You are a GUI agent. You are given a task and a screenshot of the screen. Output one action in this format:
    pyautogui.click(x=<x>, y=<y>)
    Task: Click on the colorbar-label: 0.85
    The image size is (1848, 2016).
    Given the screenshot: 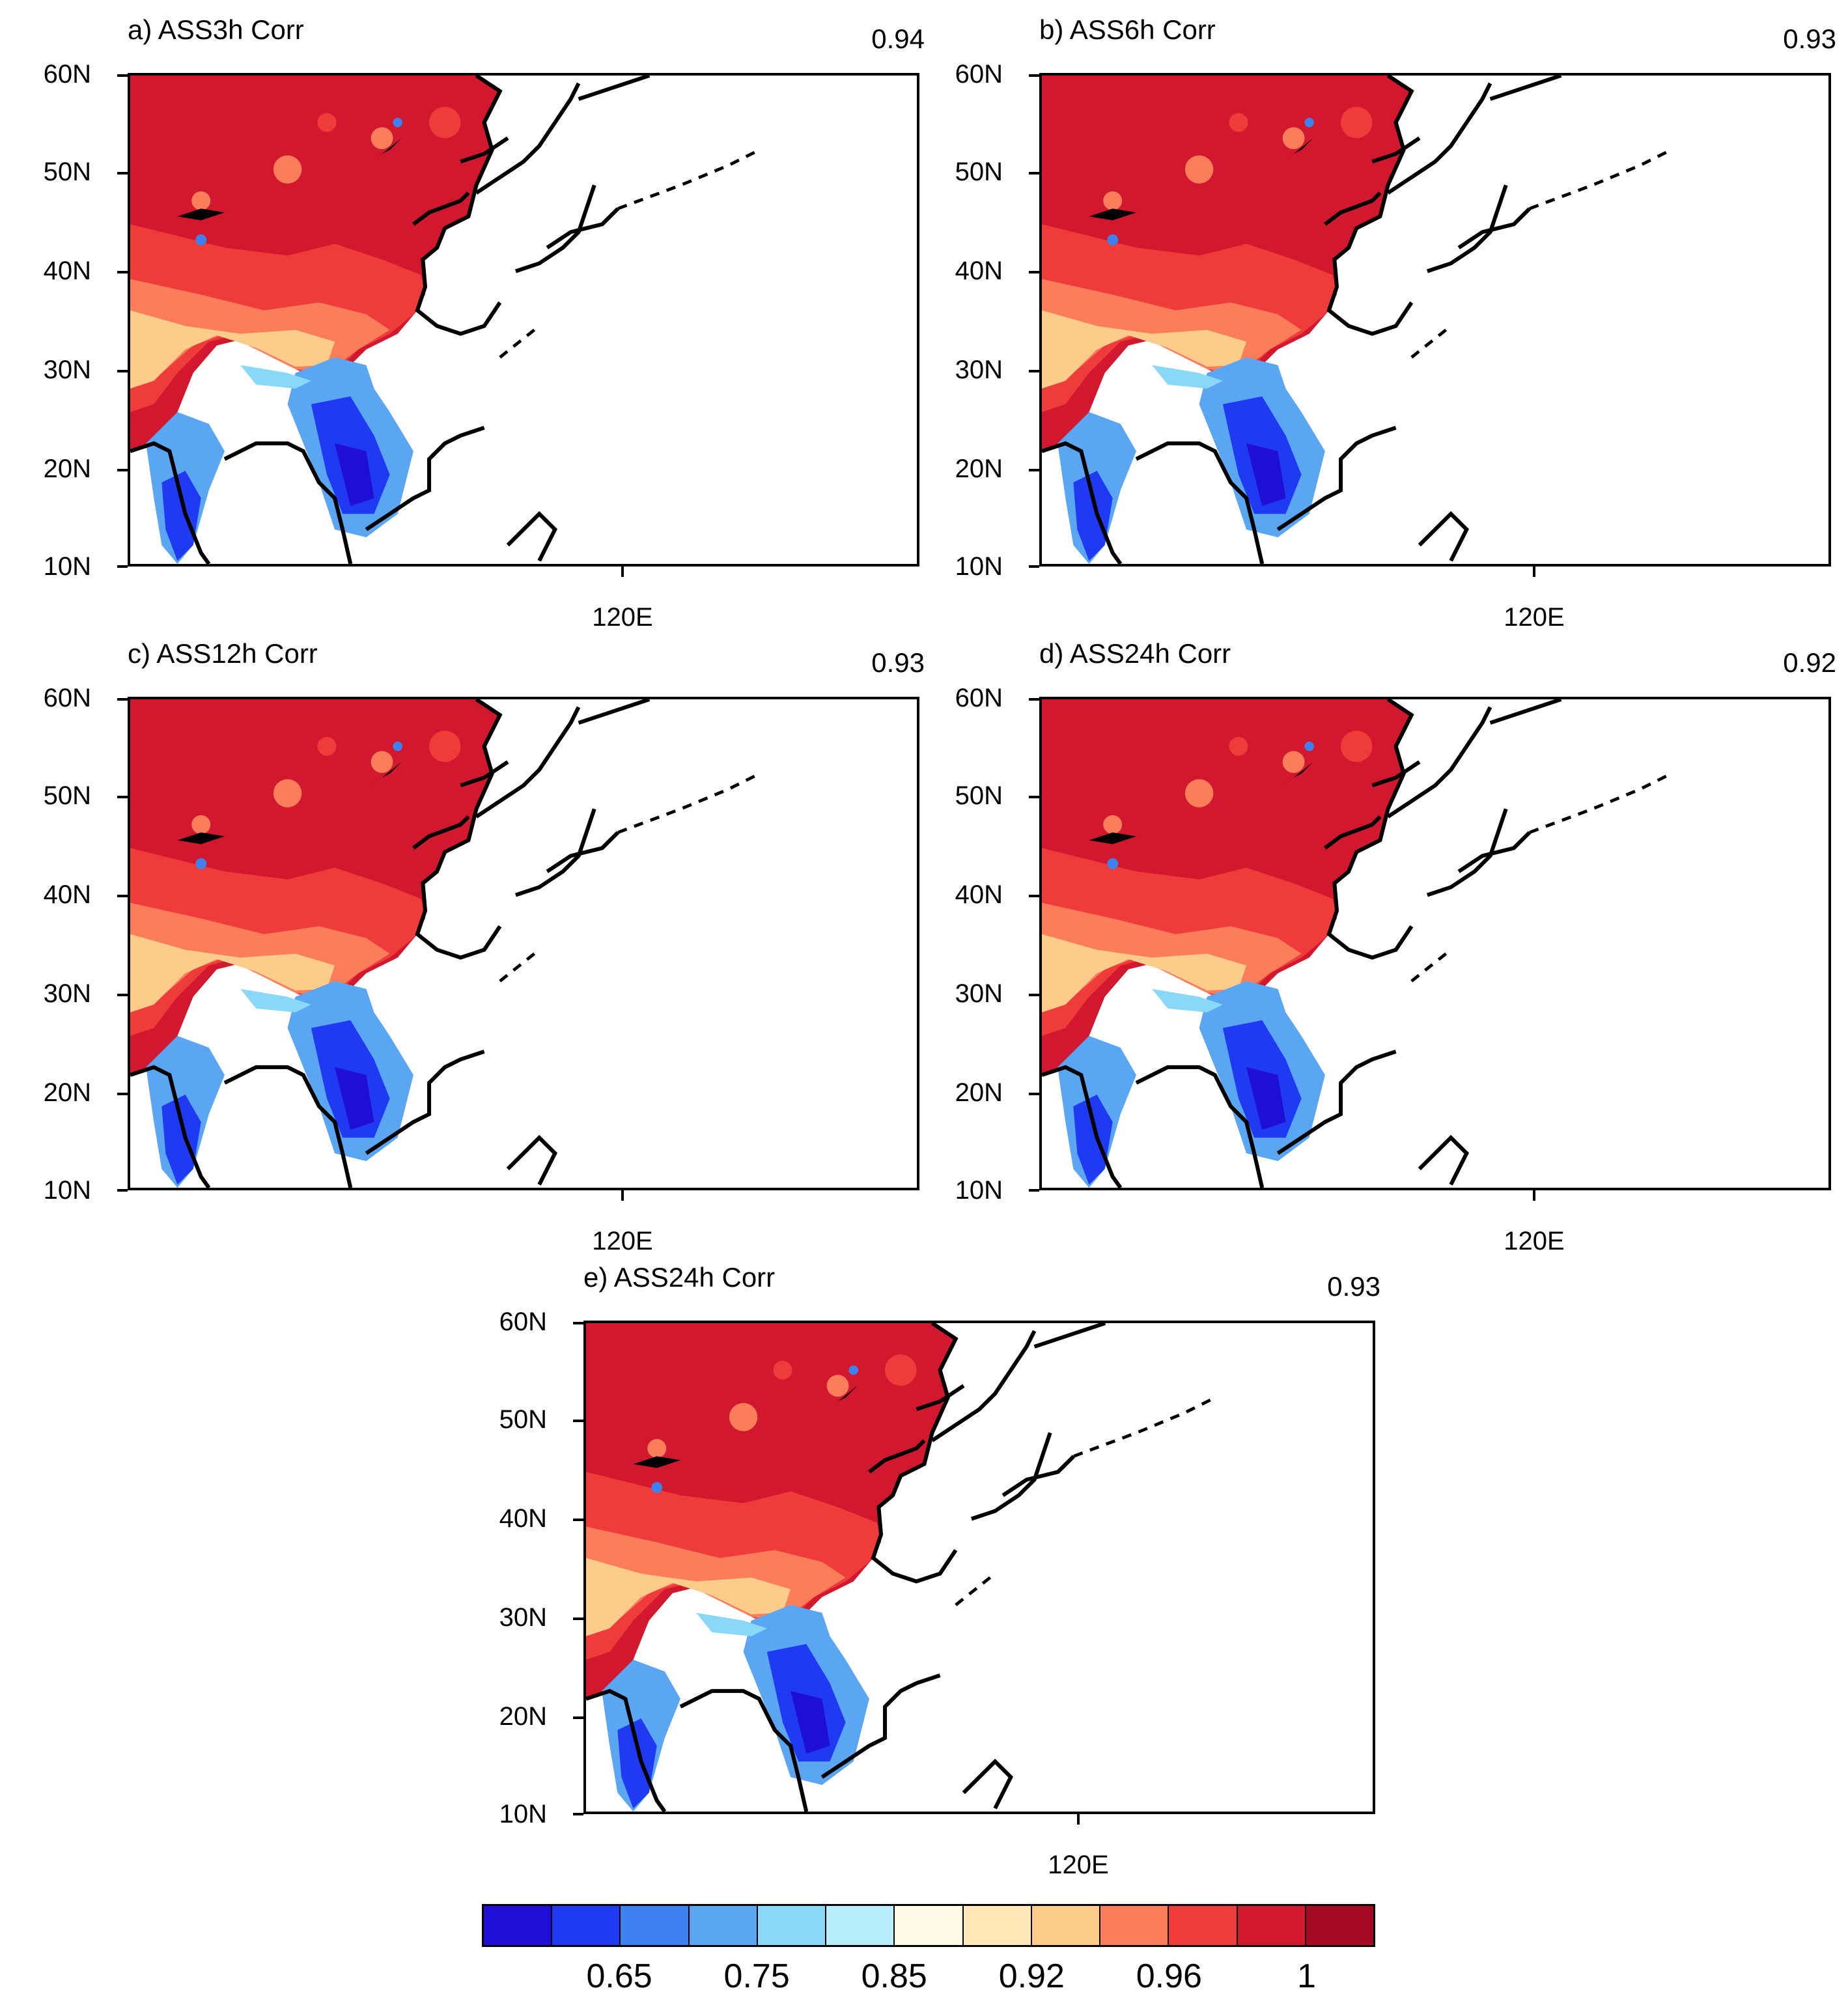 What is the action you would take?
    pyautogui.click(x=894, y=1976)
    